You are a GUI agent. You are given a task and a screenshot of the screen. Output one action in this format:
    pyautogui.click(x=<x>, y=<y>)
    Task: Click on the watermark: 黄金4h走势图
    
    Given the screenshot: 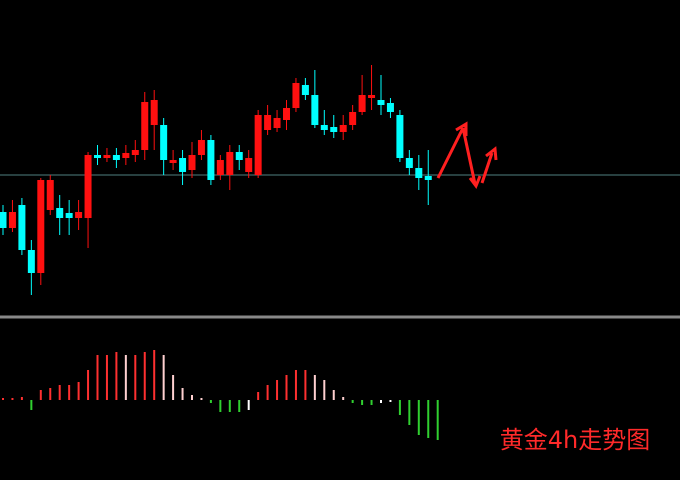 What is the action you would take?
    pyautogui.click(x=575, y=440)
    